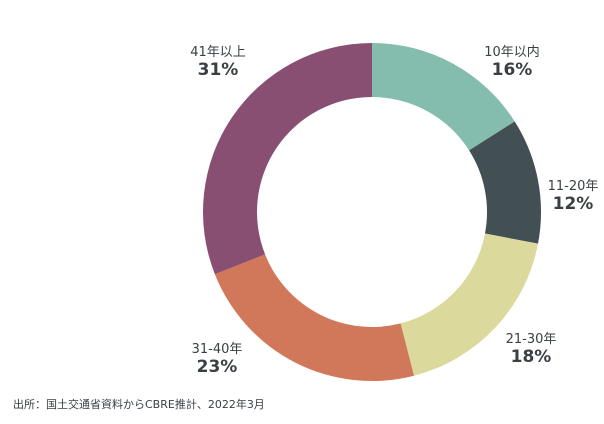 The width and height of the screenshot is (604, 424). I want to click on value-label-5: 31%, so click(218, 70).